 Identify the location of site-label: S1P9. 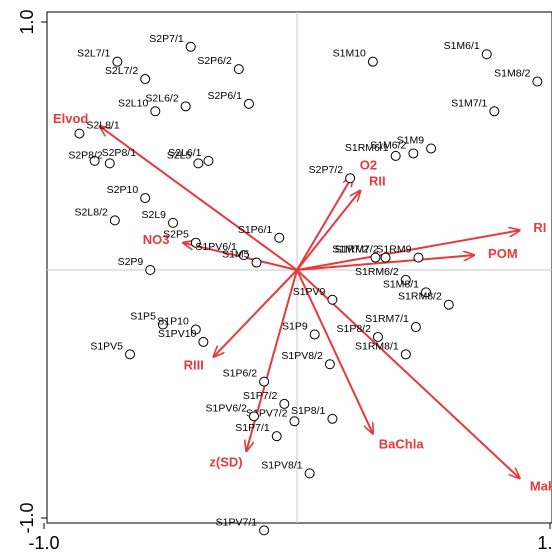
(295, 326).